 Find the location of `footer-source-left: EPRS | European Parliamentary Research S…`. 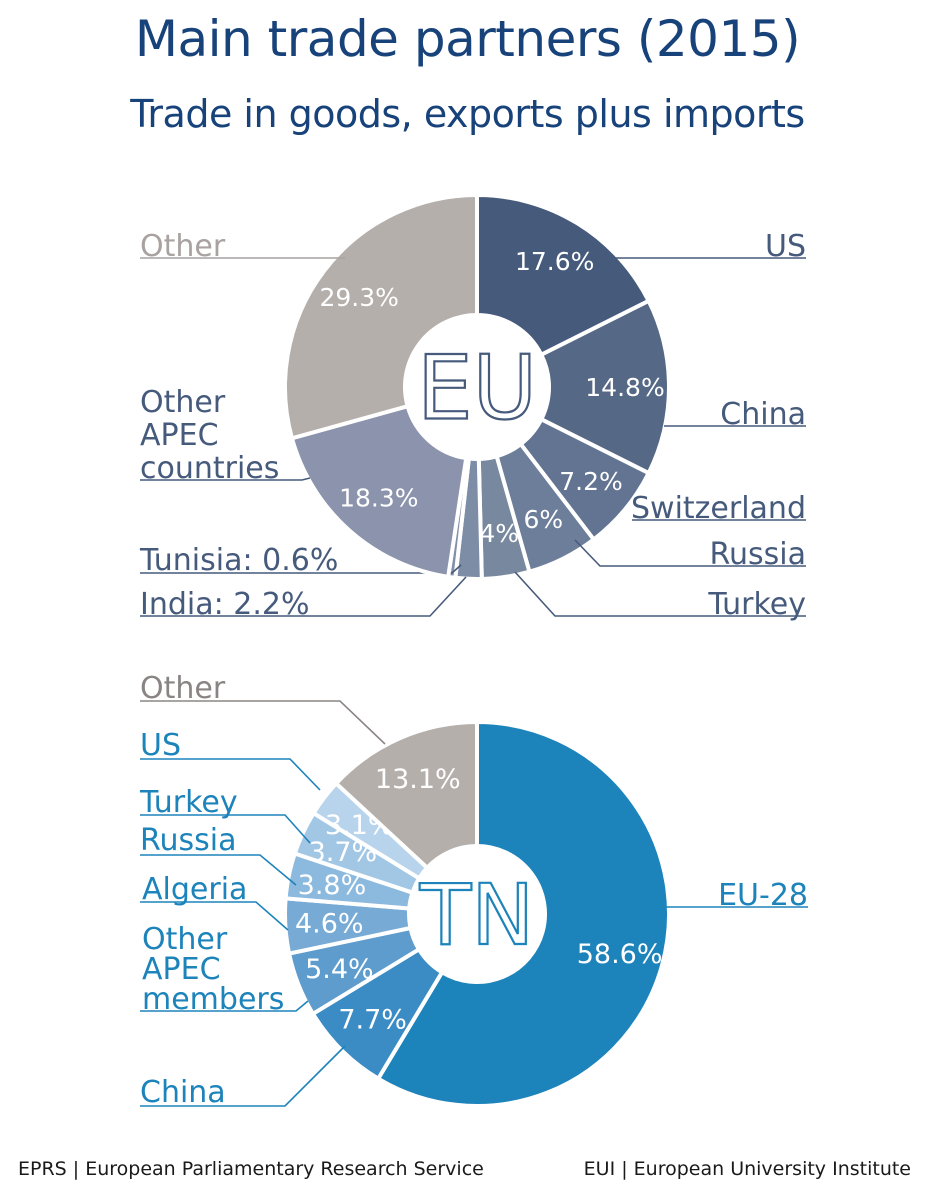

footer-source-left: EPRS | European Parliamentary Research S… is located at coordinates (251, 1169).